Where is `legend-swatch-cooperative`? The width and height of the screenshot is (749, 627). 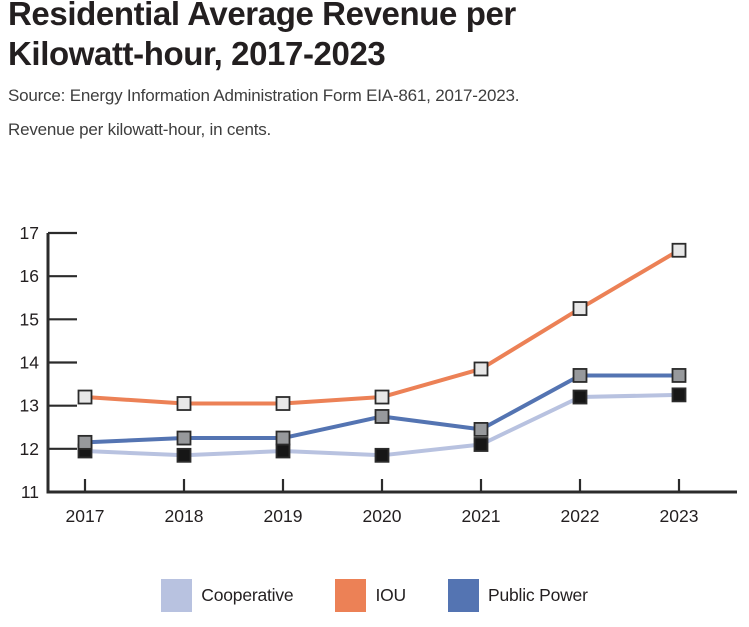
legend-swatch-cooperative is located at coordinates (177, 595).